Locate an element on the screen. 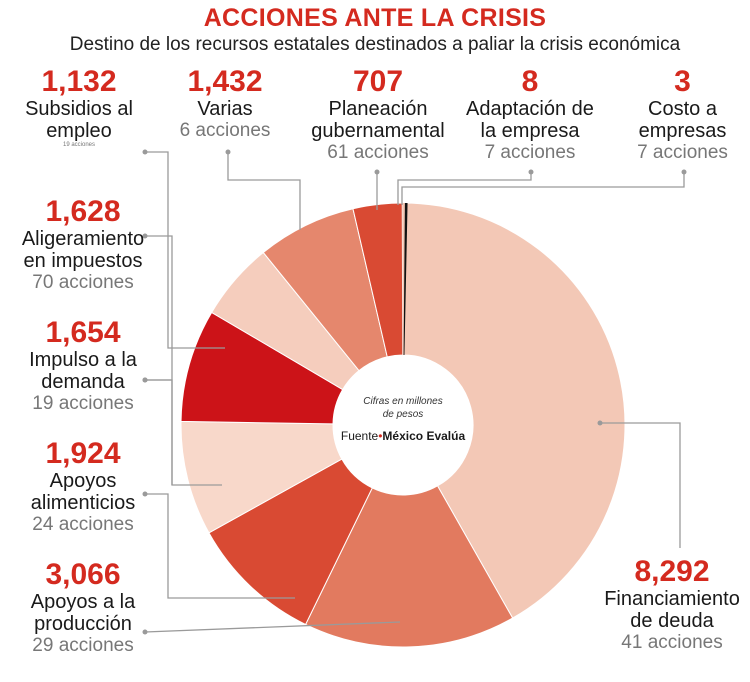 The image size is (750, 682). chart-title: ACCIONES ANTE LA CRISIS is located at coordinates (375, 18).